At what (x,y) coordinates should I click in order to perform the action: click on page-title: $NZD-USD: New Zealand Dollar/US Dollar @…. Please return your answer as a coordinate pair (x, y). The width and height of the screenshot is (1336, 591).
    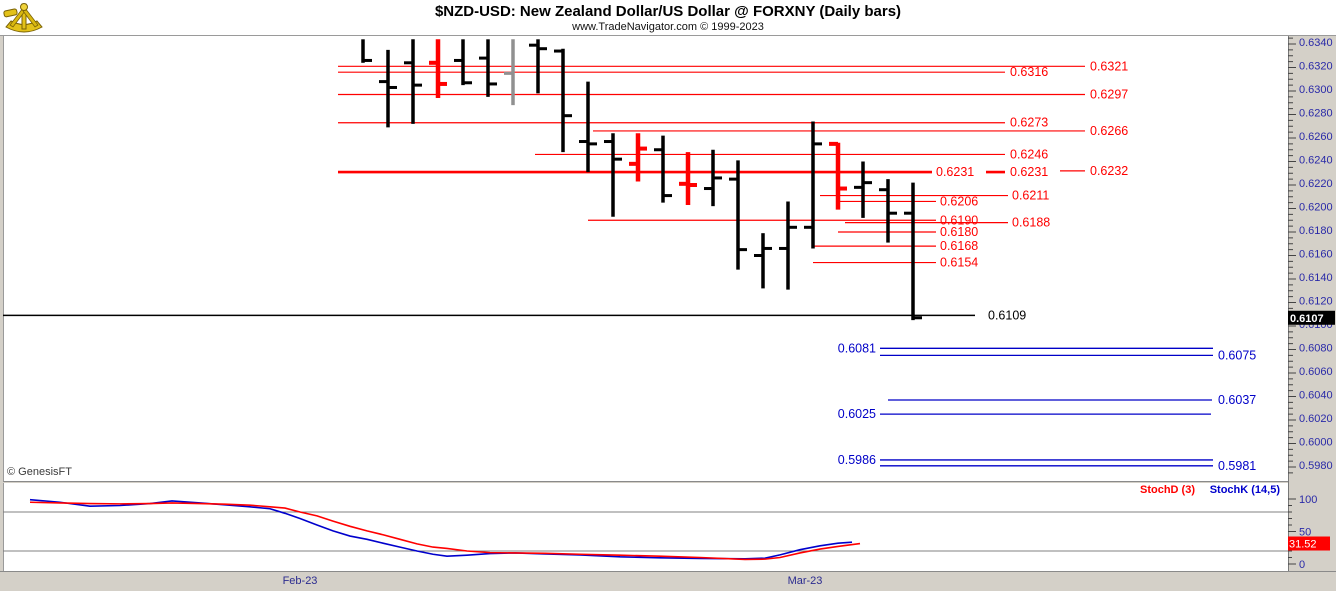
    Looking at the image, I should click on (668, 11).